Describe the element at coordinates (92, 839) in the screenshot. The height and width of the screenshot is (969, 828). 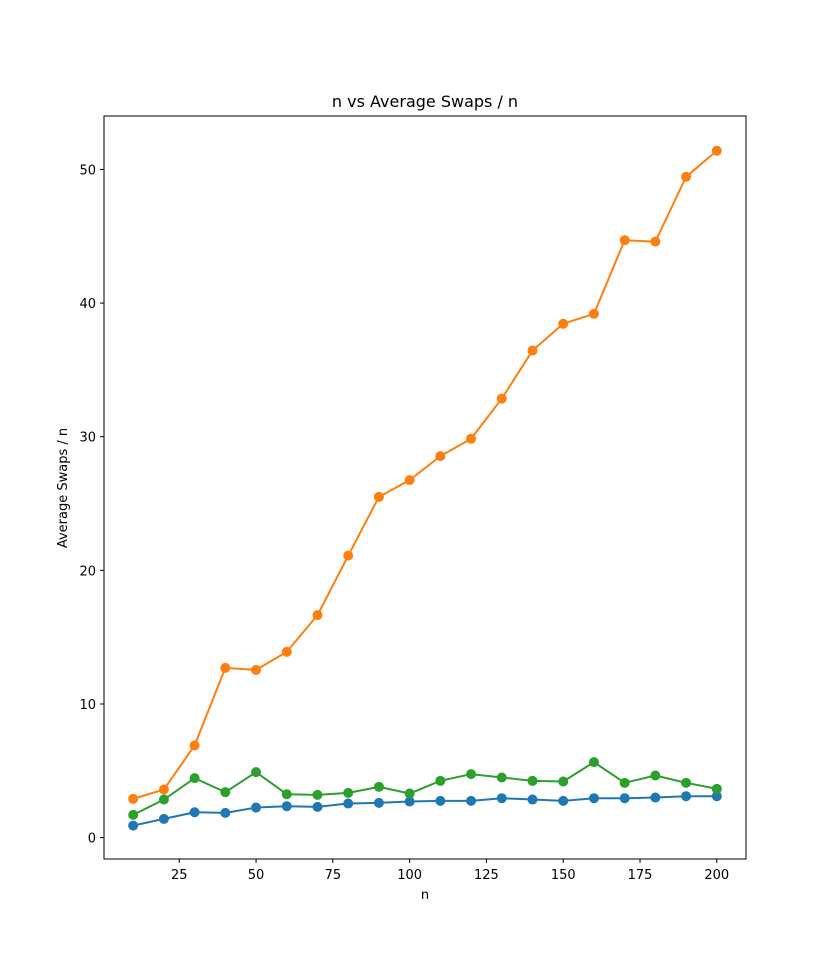
I see `y-tick-label: 0` at that location.